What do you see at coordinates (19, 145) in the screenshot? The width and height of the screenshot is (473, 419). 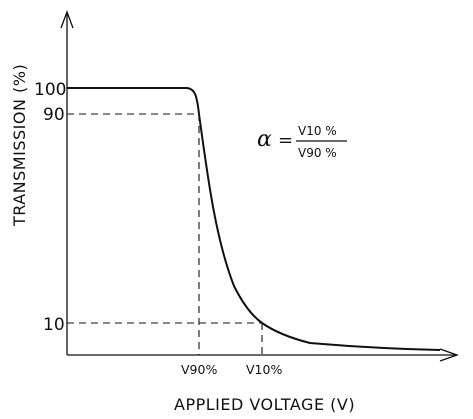 I see `y-axis-label: TRANSMISSION (%)` at bounding box center [19, 145].